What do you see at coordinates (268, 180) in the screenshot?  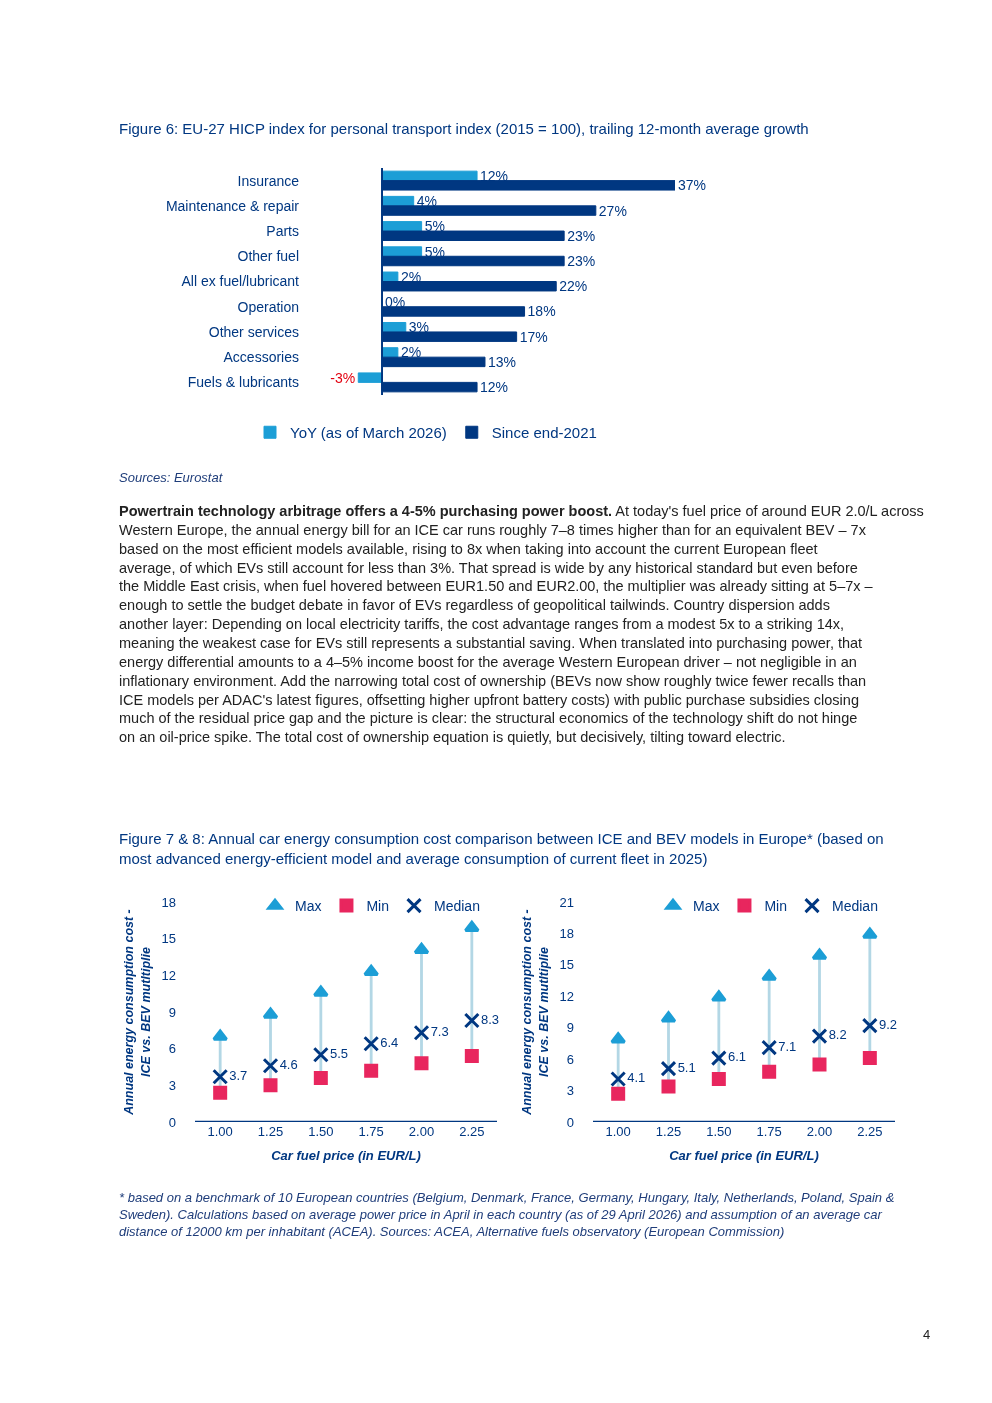 I see `y-tick-label: Insurance` at bounding box center [268, 180].